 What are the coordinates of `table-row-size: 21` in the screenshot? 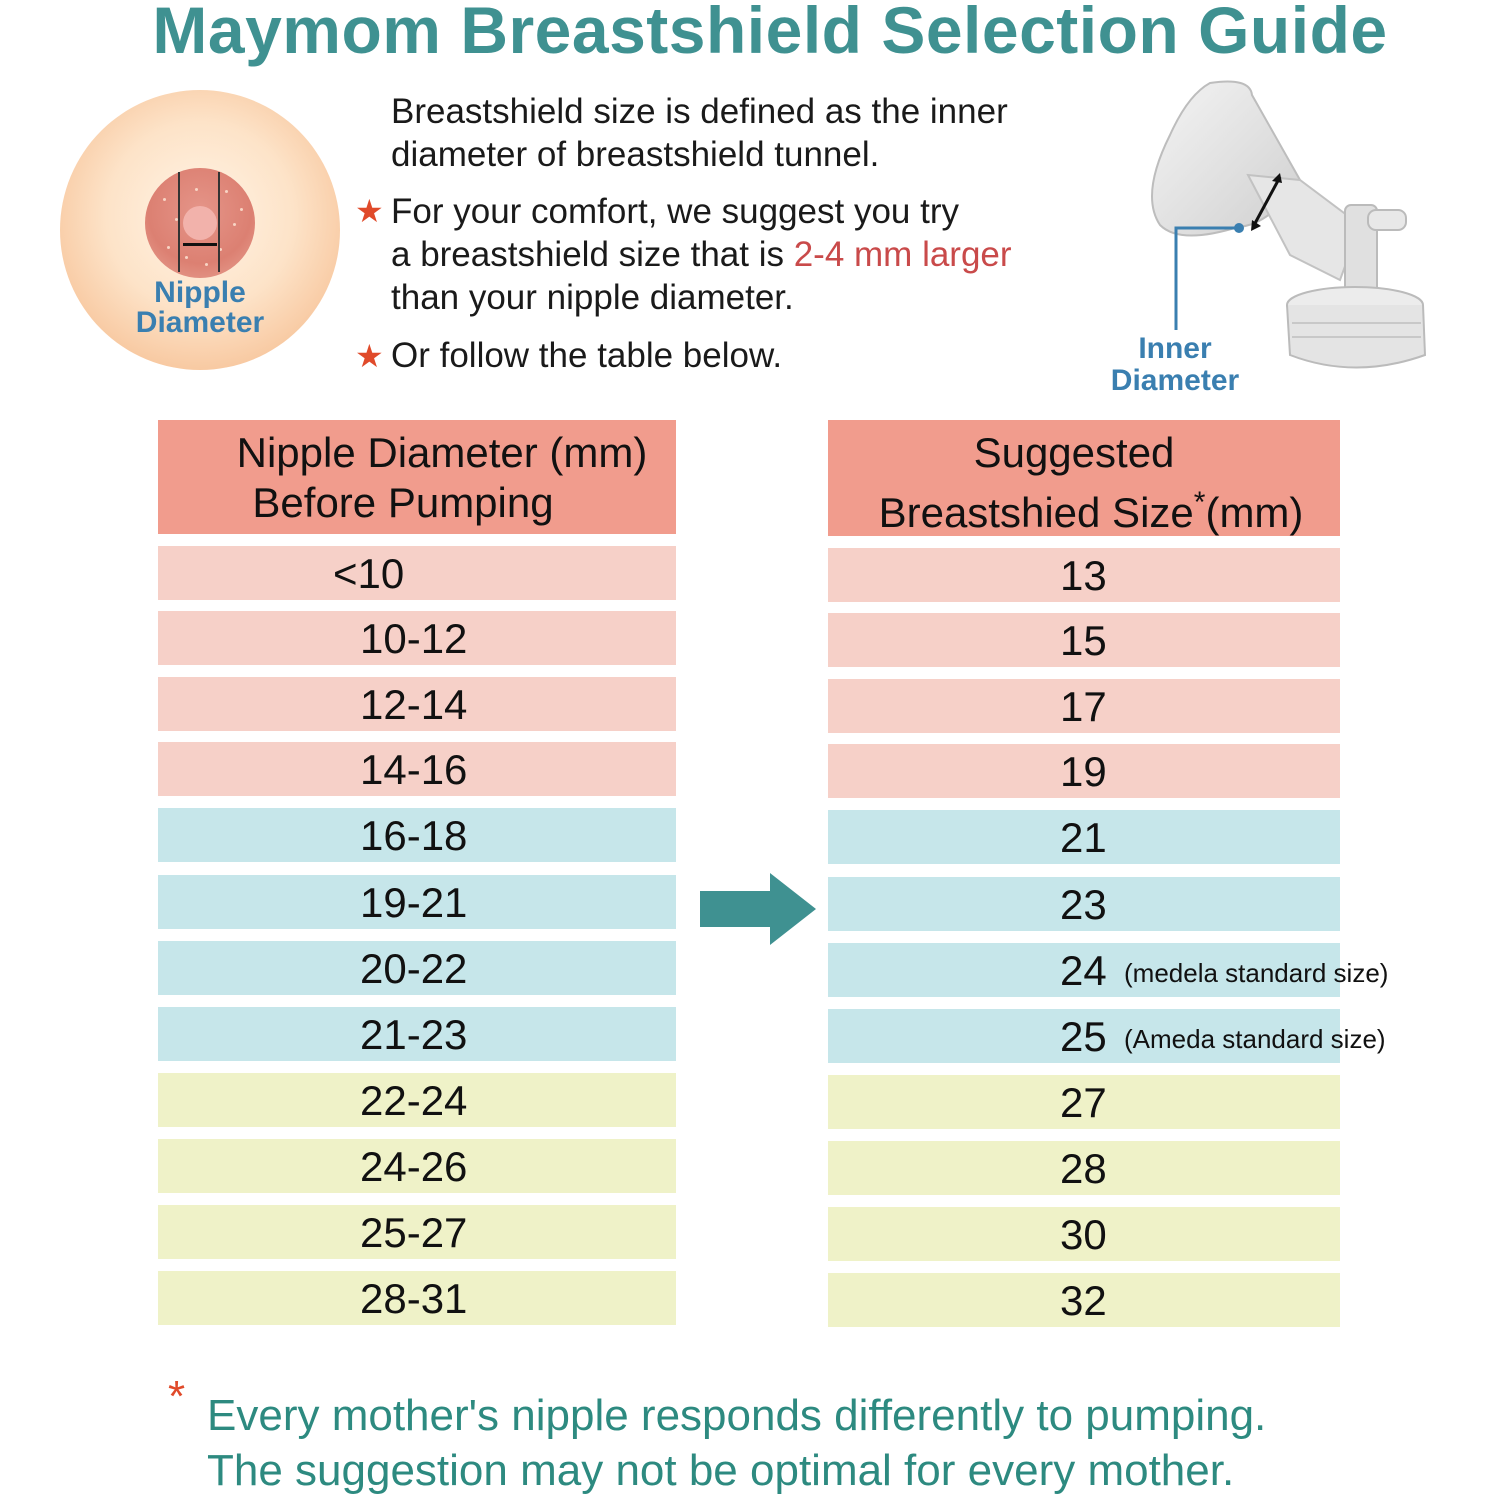 It's located at (1084, 837).